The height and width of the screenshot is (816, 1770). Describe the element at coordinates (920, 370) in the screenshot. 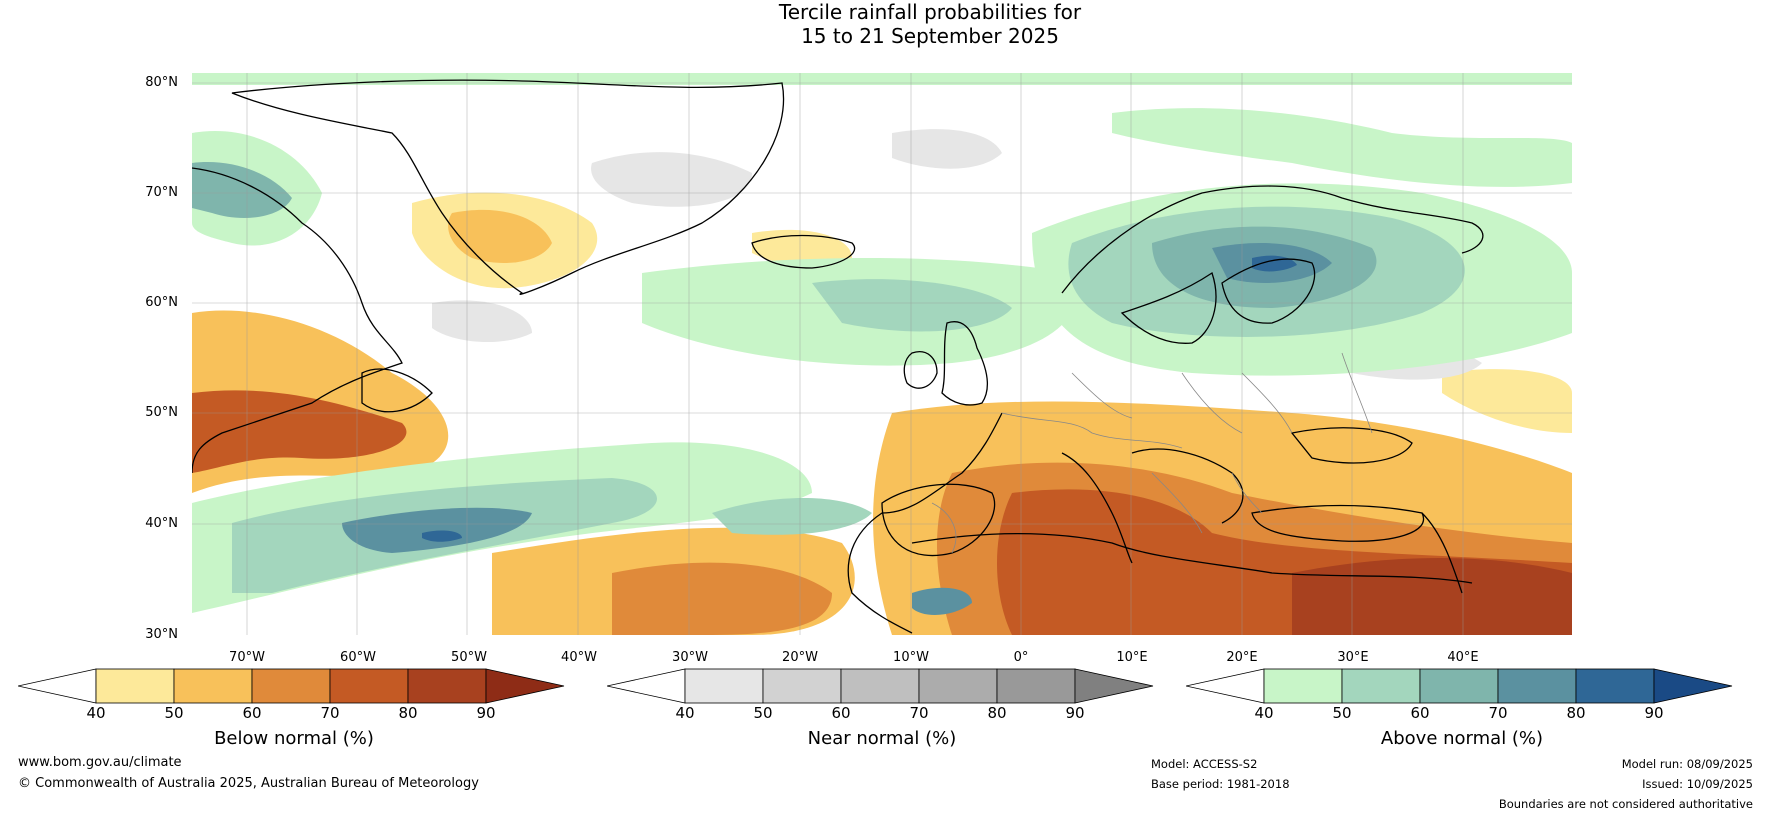

I see `coast-ireland` at that location.